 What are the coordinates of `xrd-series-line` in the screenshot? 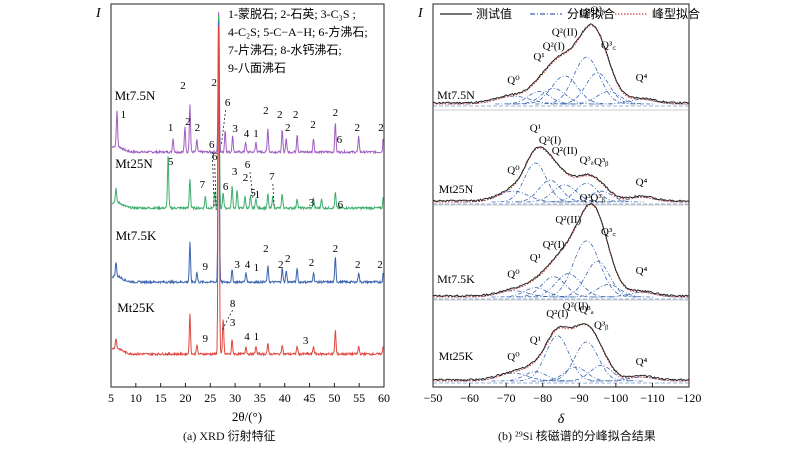 It's located at (247, 113).